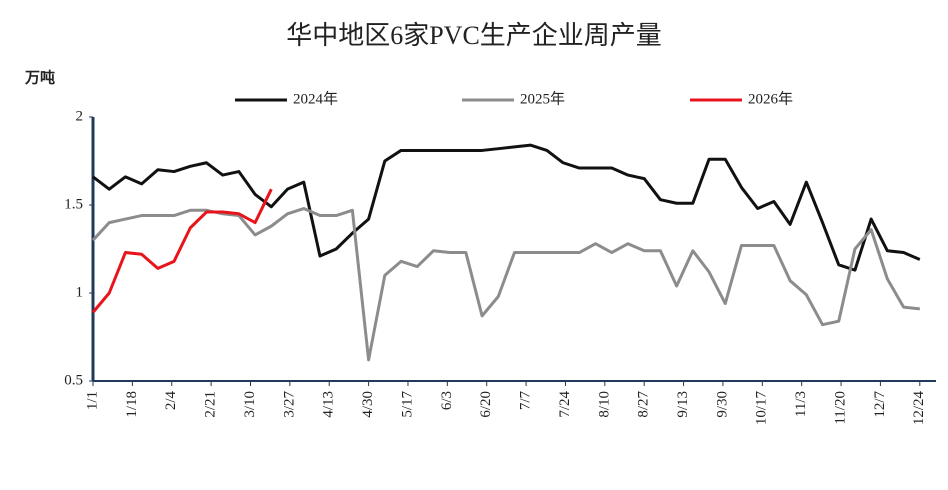  Describe the element at coordinates (762, 408) in the screenshot. I see `x-tick-label: 10/17` at that location.